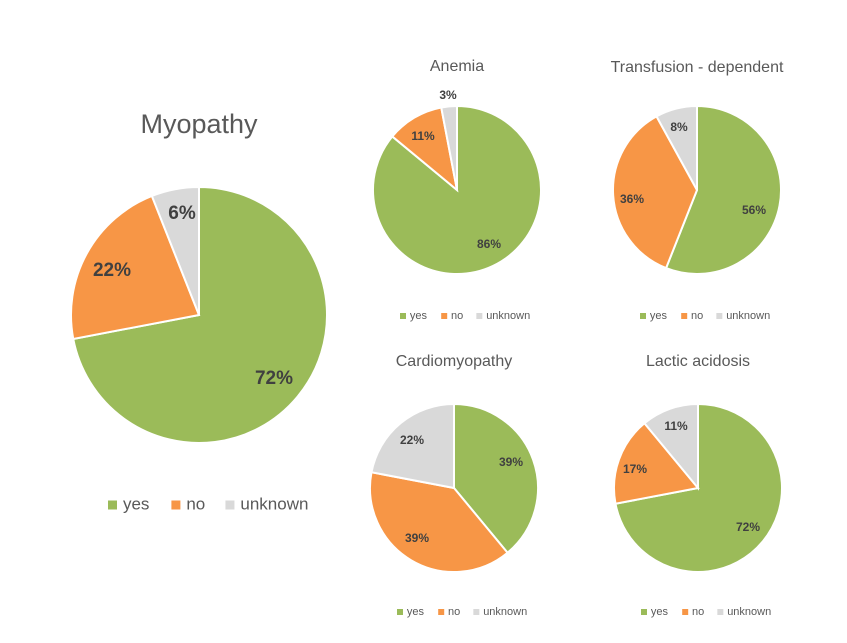 Image resolution: width=847 pixels, height=643 pixels. I want to click on data-label-no: 39%, so click(417, 538).